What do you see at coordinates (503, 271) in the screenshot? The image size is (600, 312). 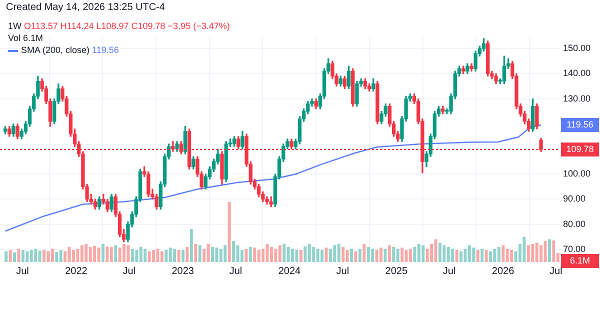 I see `x-tick-label: 2026` at bounding box center [503, 271].